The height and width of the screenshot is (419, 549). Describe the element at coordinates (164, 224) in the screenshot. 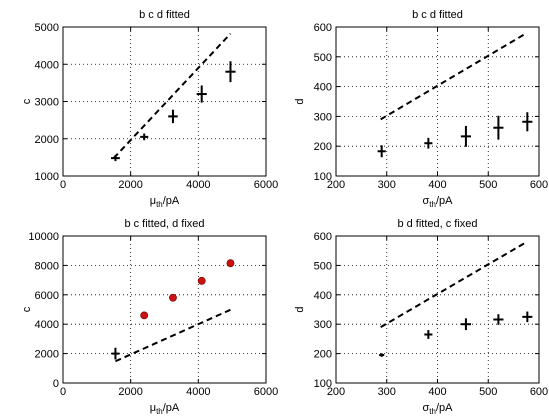

I see `chart-title: b c fitted, d fixed` at that location.